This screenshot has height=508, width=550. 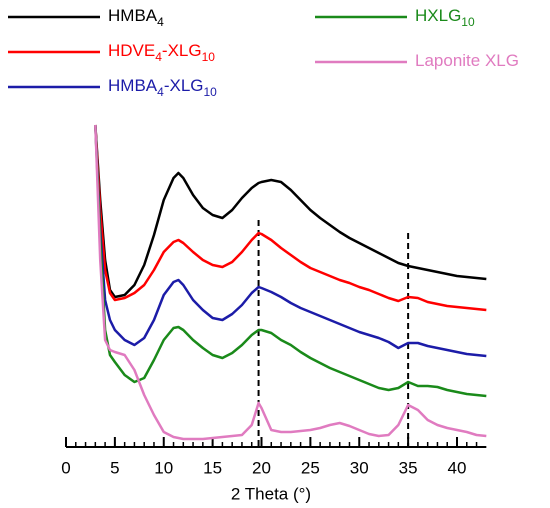 I want to click on legend-label: HMBA4-XLG10, so click(x=162, y=87).